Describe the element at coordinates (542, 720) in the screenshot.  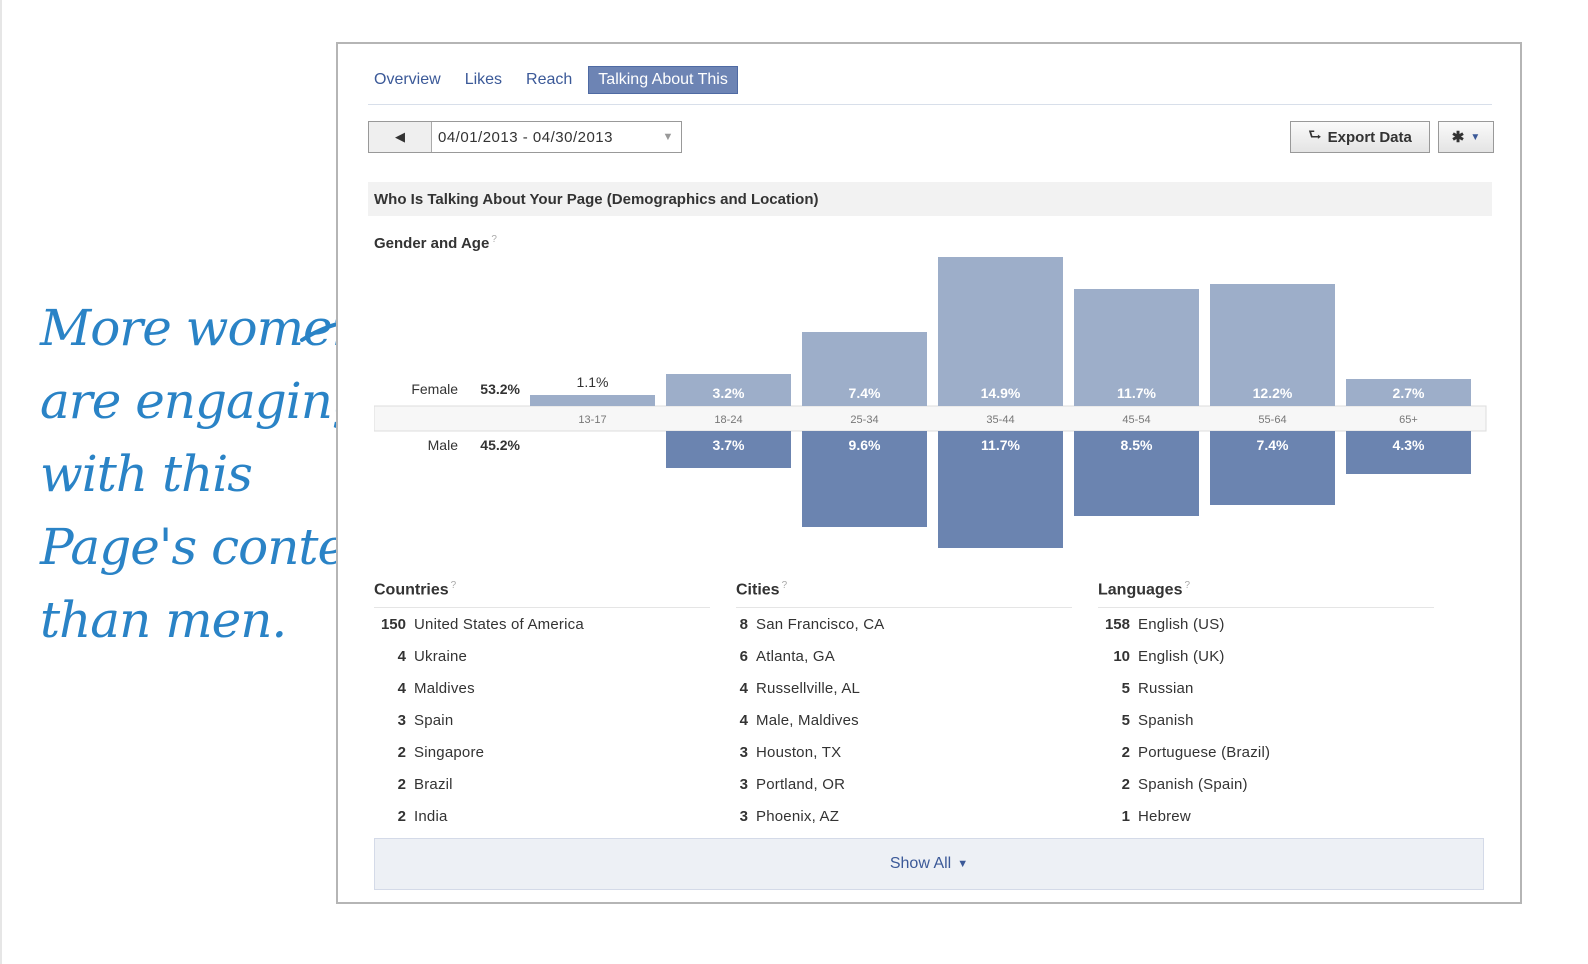
I see `list-item: 3 Spain` at that location.